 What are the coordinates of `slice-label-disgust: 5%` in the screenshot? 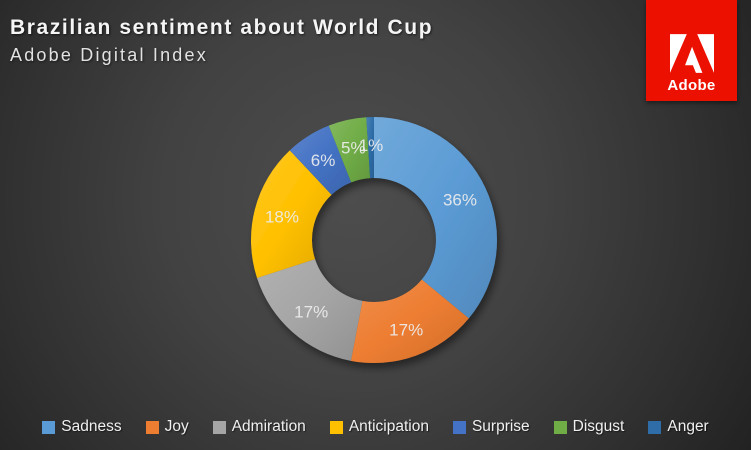 It's located at (353, 147).